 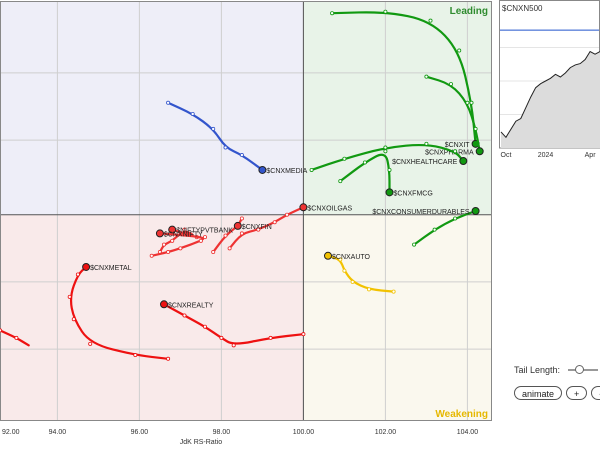 I want to click on tail-cnxfmcg, so click(x=365, y=173).